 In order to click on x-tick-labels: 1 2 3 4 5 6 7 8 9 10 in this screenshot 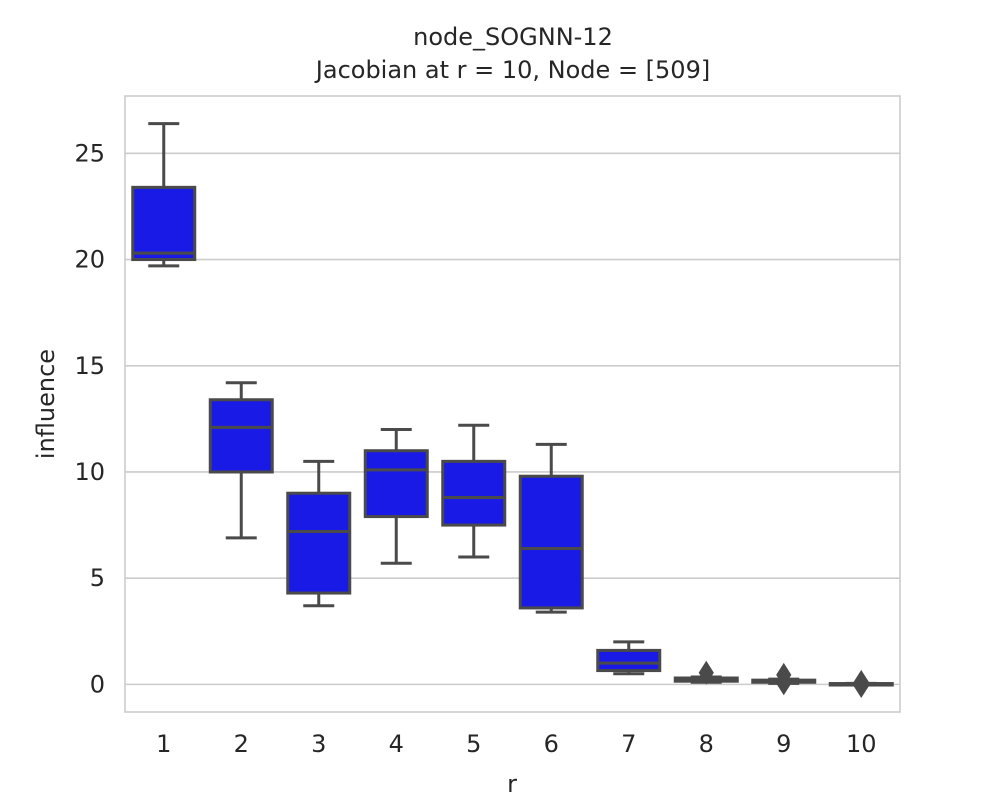, I will do `click(516, 744)`.